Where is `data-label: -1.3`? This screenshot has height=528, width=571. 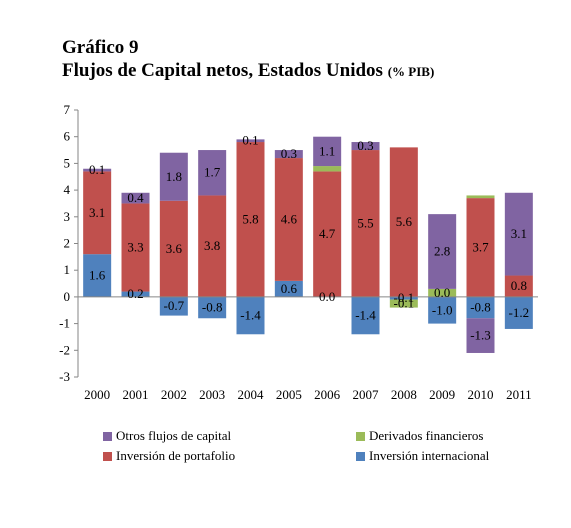 data-label: -1.3 is located at coordinates (480, 335).